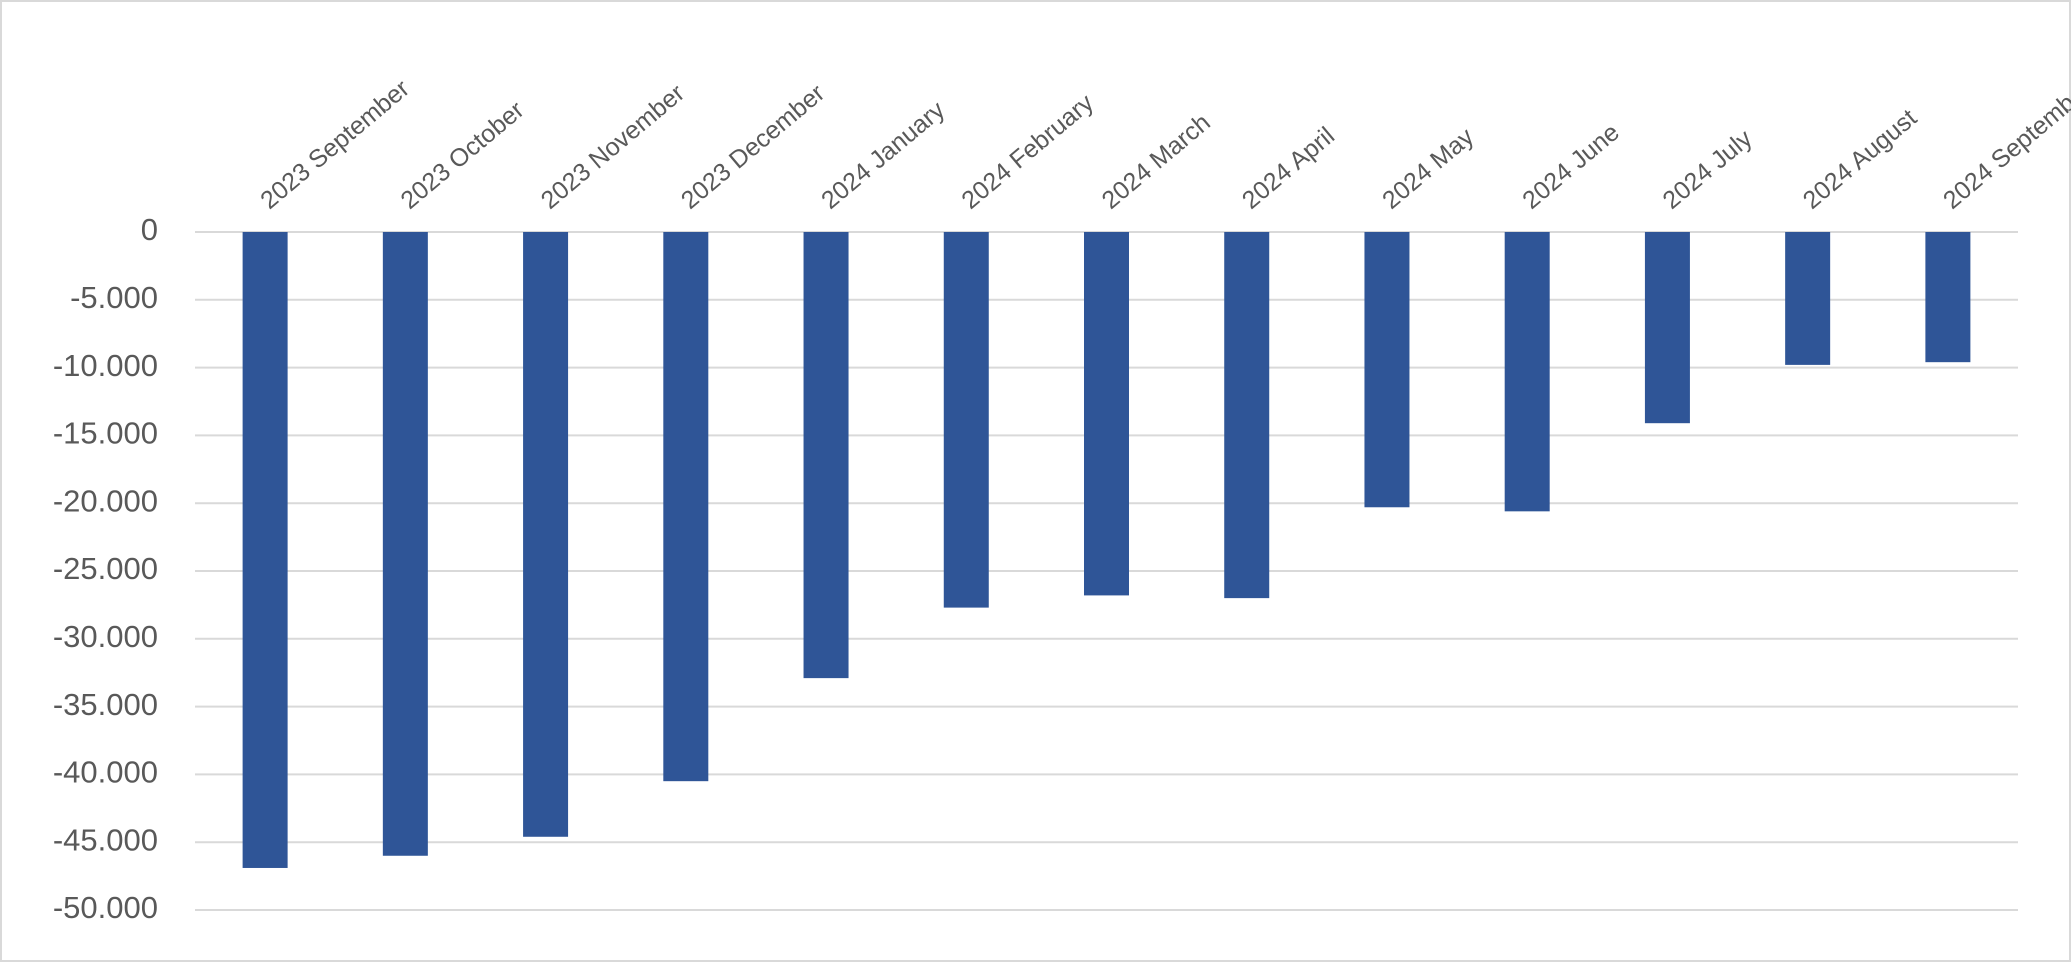 The image size is (2071, 962). What do you see at coordinates (105, 839) in the screenshot?
I see `y-tick-label: -45.000` at bounding box center [105, 839].